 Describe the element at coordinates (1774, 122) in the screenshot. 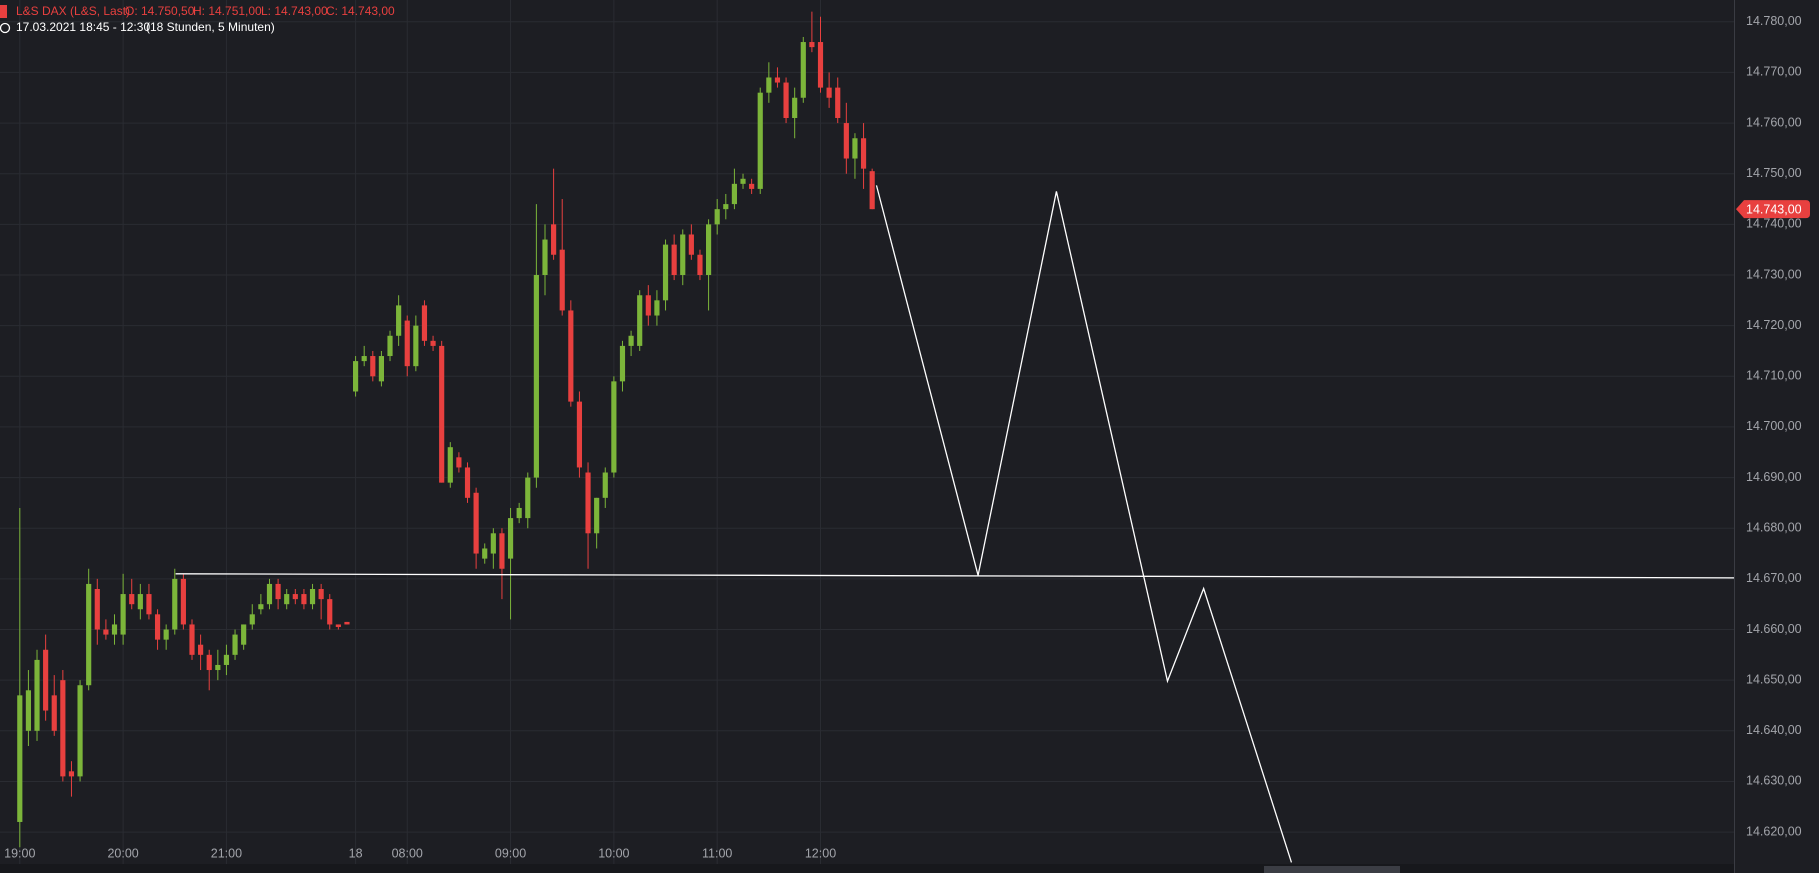

I see `y-tick-label: 14.760,00` at that location.